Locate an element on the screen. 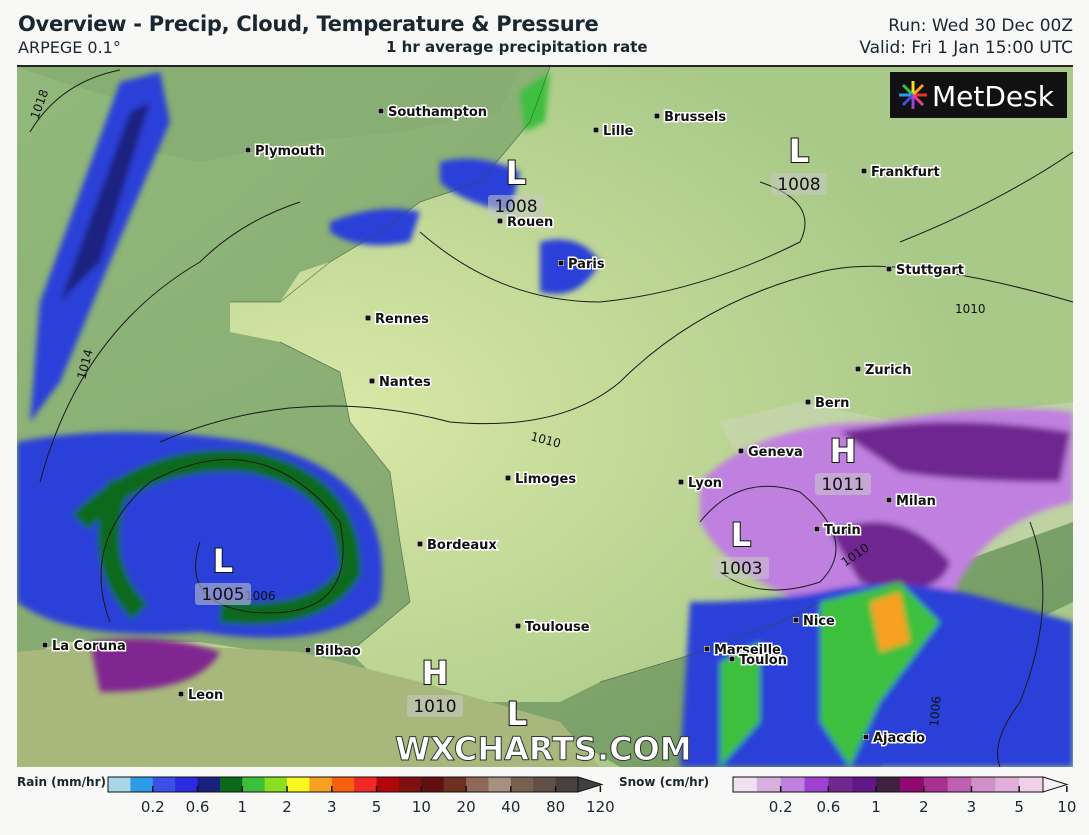 The height and width of the screenshot is (835, 1089). snow-colorbar is located at coordinates (900, 784).